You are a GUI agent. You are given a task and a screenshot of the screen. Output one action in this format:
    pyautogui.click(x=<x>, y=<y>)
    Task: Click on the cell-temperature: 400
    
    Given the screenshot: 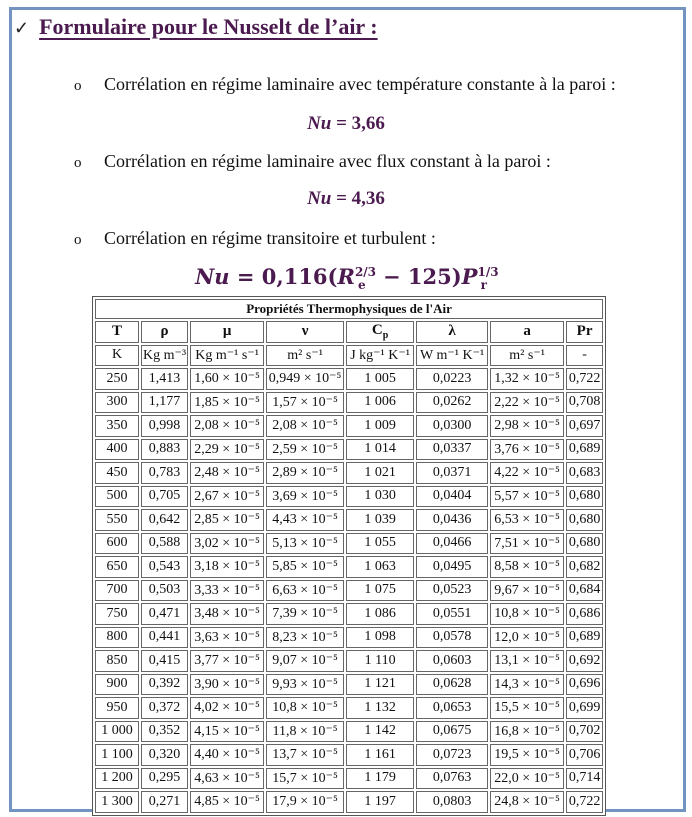 What is the action you would take?
    pyautogui.click(x=117, y=449)
    